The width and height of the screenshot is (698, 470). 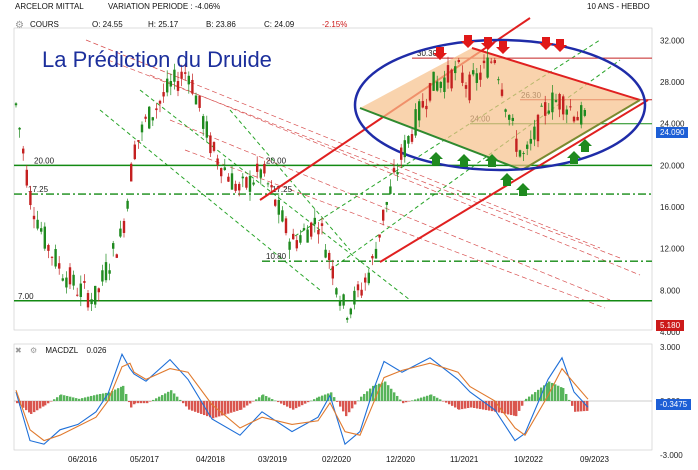 I want to click on price-axis-tick: 4.000, so click(x=670, y=332).